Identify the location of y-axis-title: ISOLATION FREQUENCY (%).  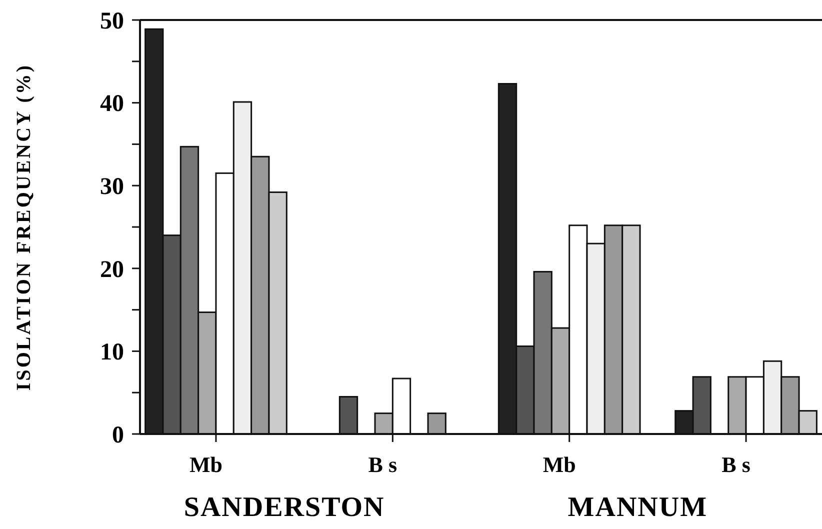
(24, 227).